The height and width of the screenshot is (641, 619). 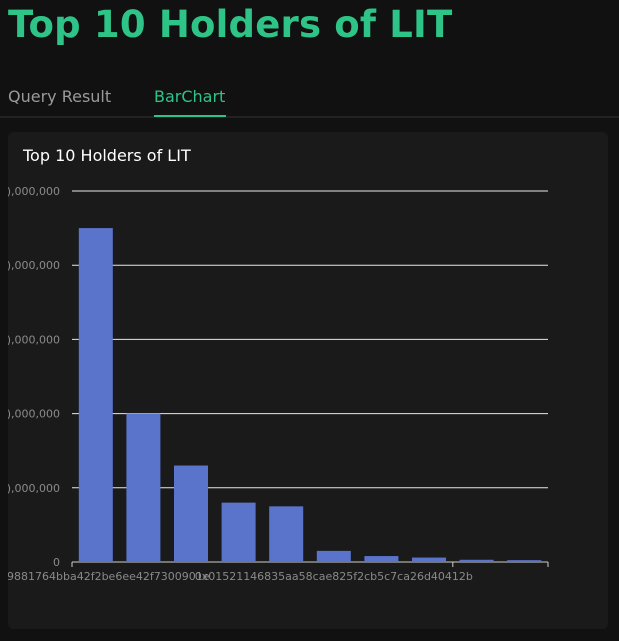 What do you see at coordinates (190, 116) in the screenshot?
I see `active-tab-indicator` at bounding box center [190, 116].